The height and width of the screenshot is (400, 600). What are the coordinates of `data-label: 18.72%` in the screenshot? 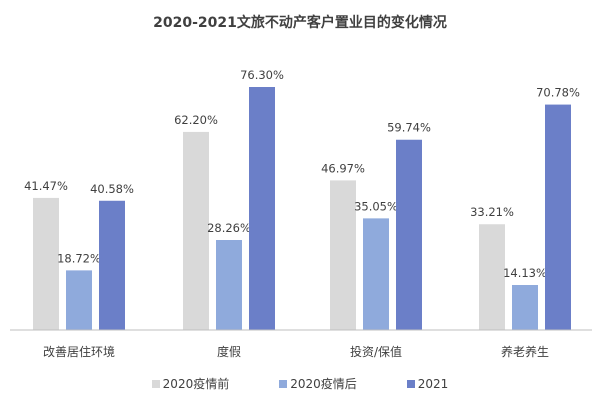 It's located at (79, 258).